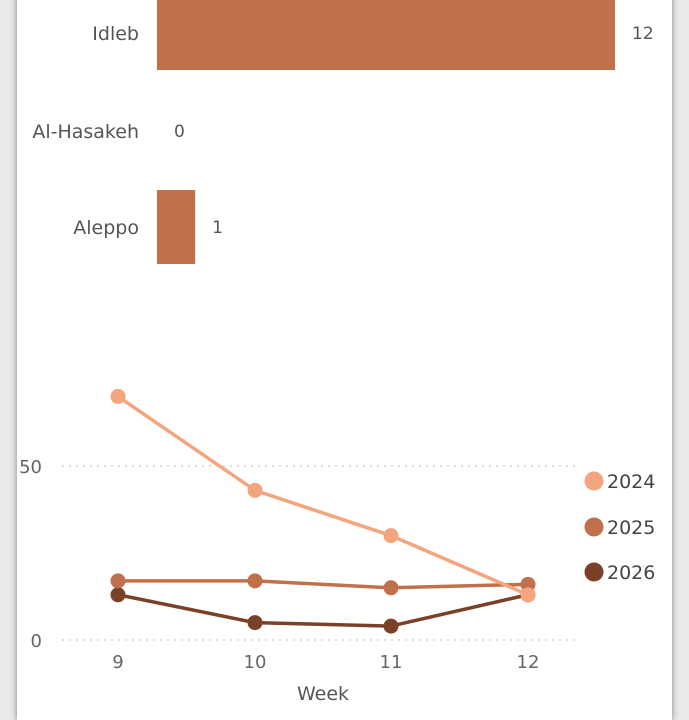  Describe the element at coordinates (255, 662) in the screenshot. I see `x-tick-label: 10` at that location.